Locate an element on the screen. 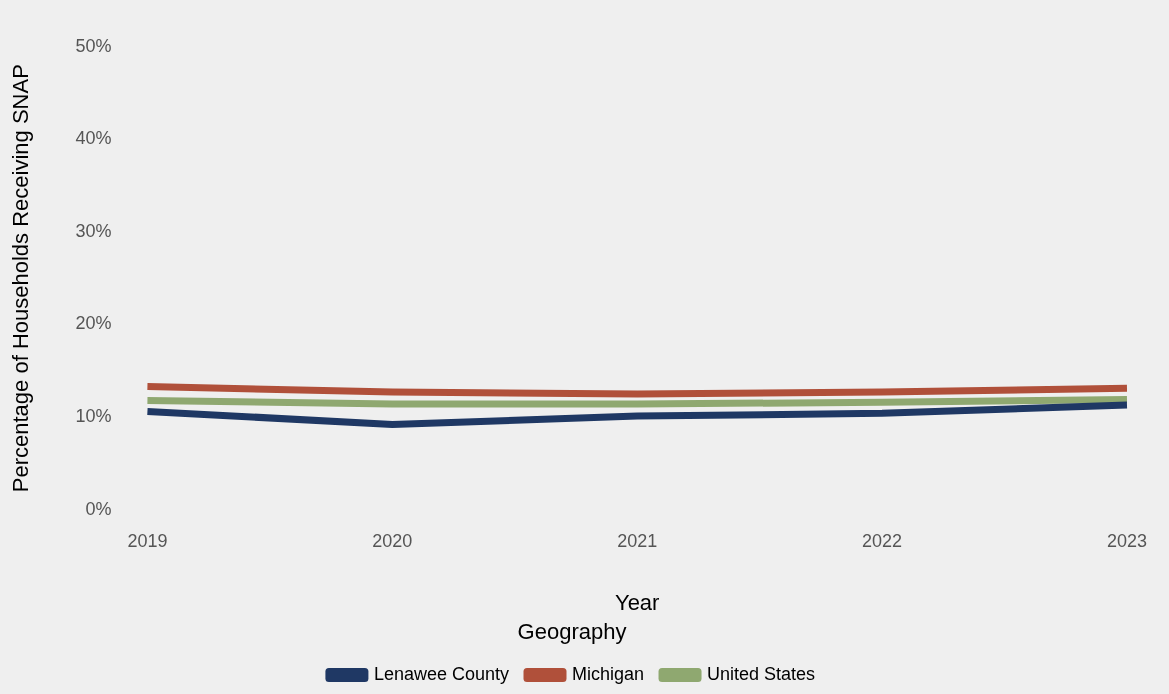 The width and height of the screenshot is (1169, 694). x-tick-label: 2021 is located at coordinates (637, 541).